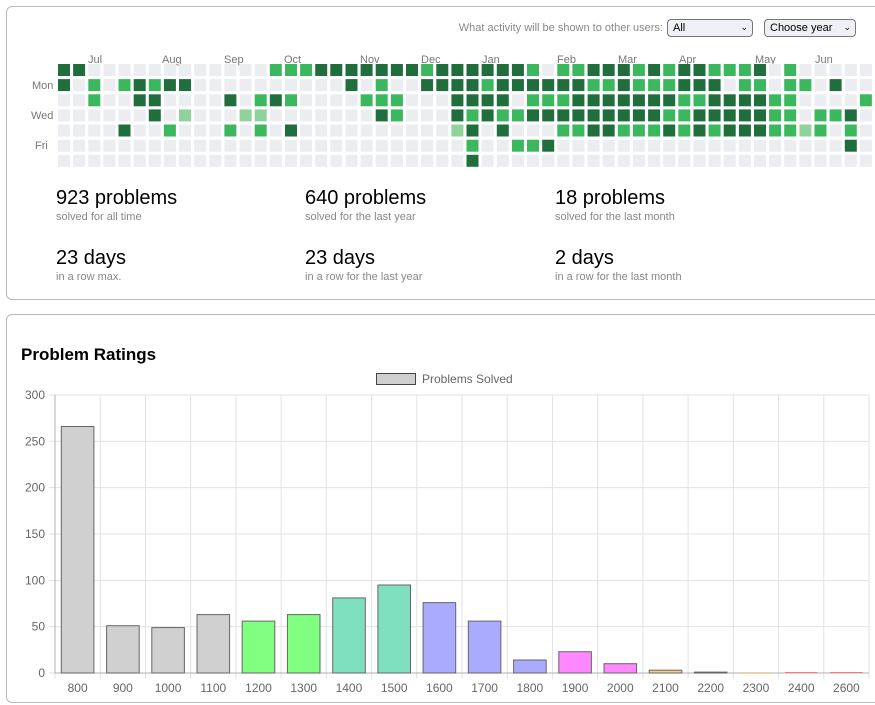 The width and height of the screenshot is (875, 705). I want to click on stat-value: 18 problems, so click(610, 198).